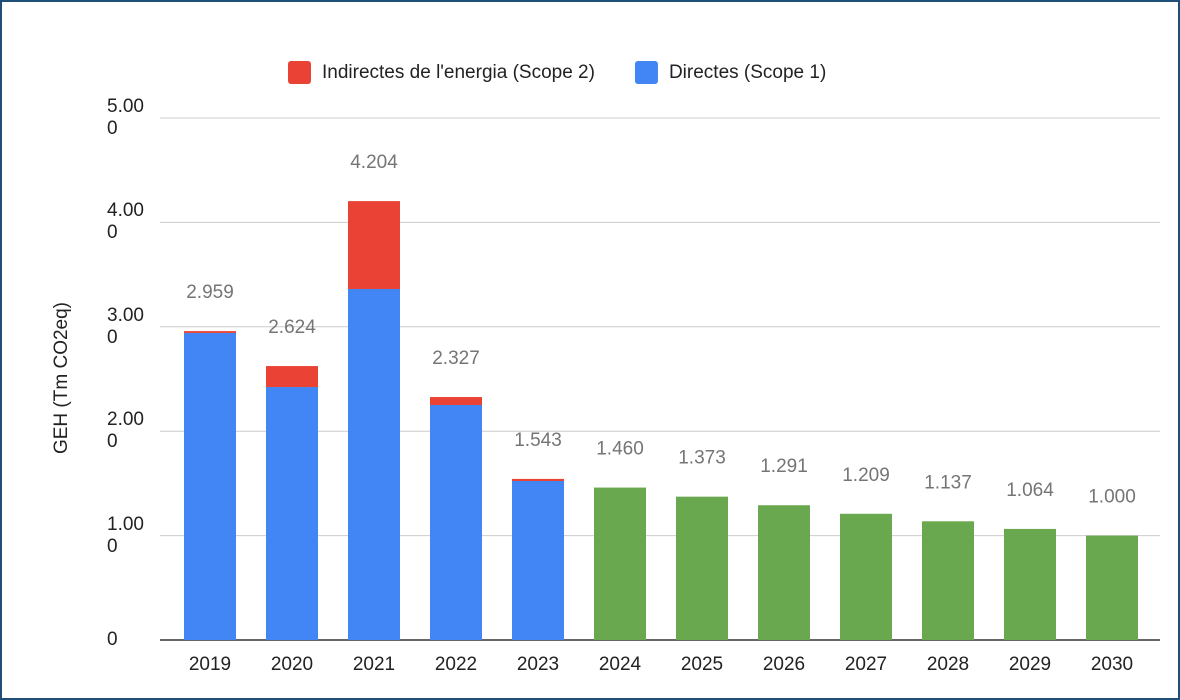 Image resolution: width=1180 pixels, height=700 pixels. I want to click on x-tick-label: 2023, so click(538, 664).